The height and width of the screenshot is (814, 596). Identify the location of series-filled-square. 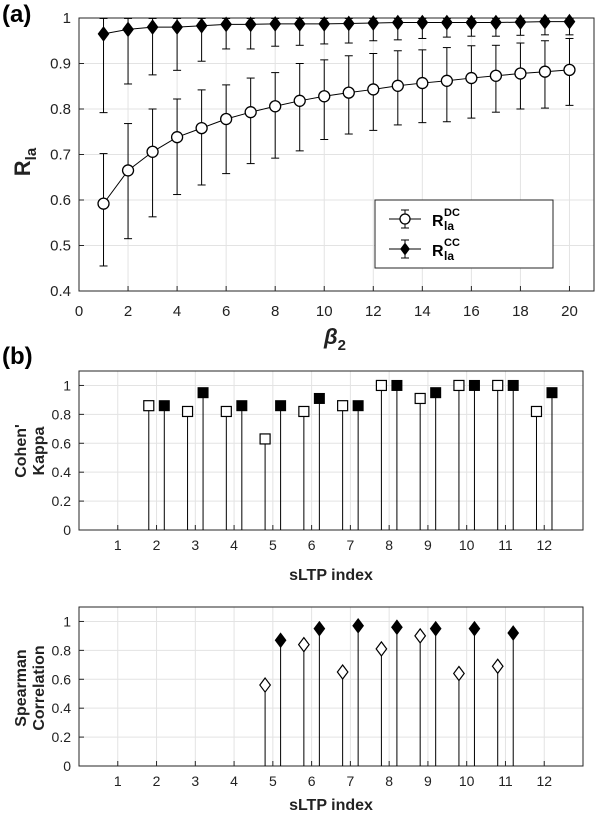
(358, 454).